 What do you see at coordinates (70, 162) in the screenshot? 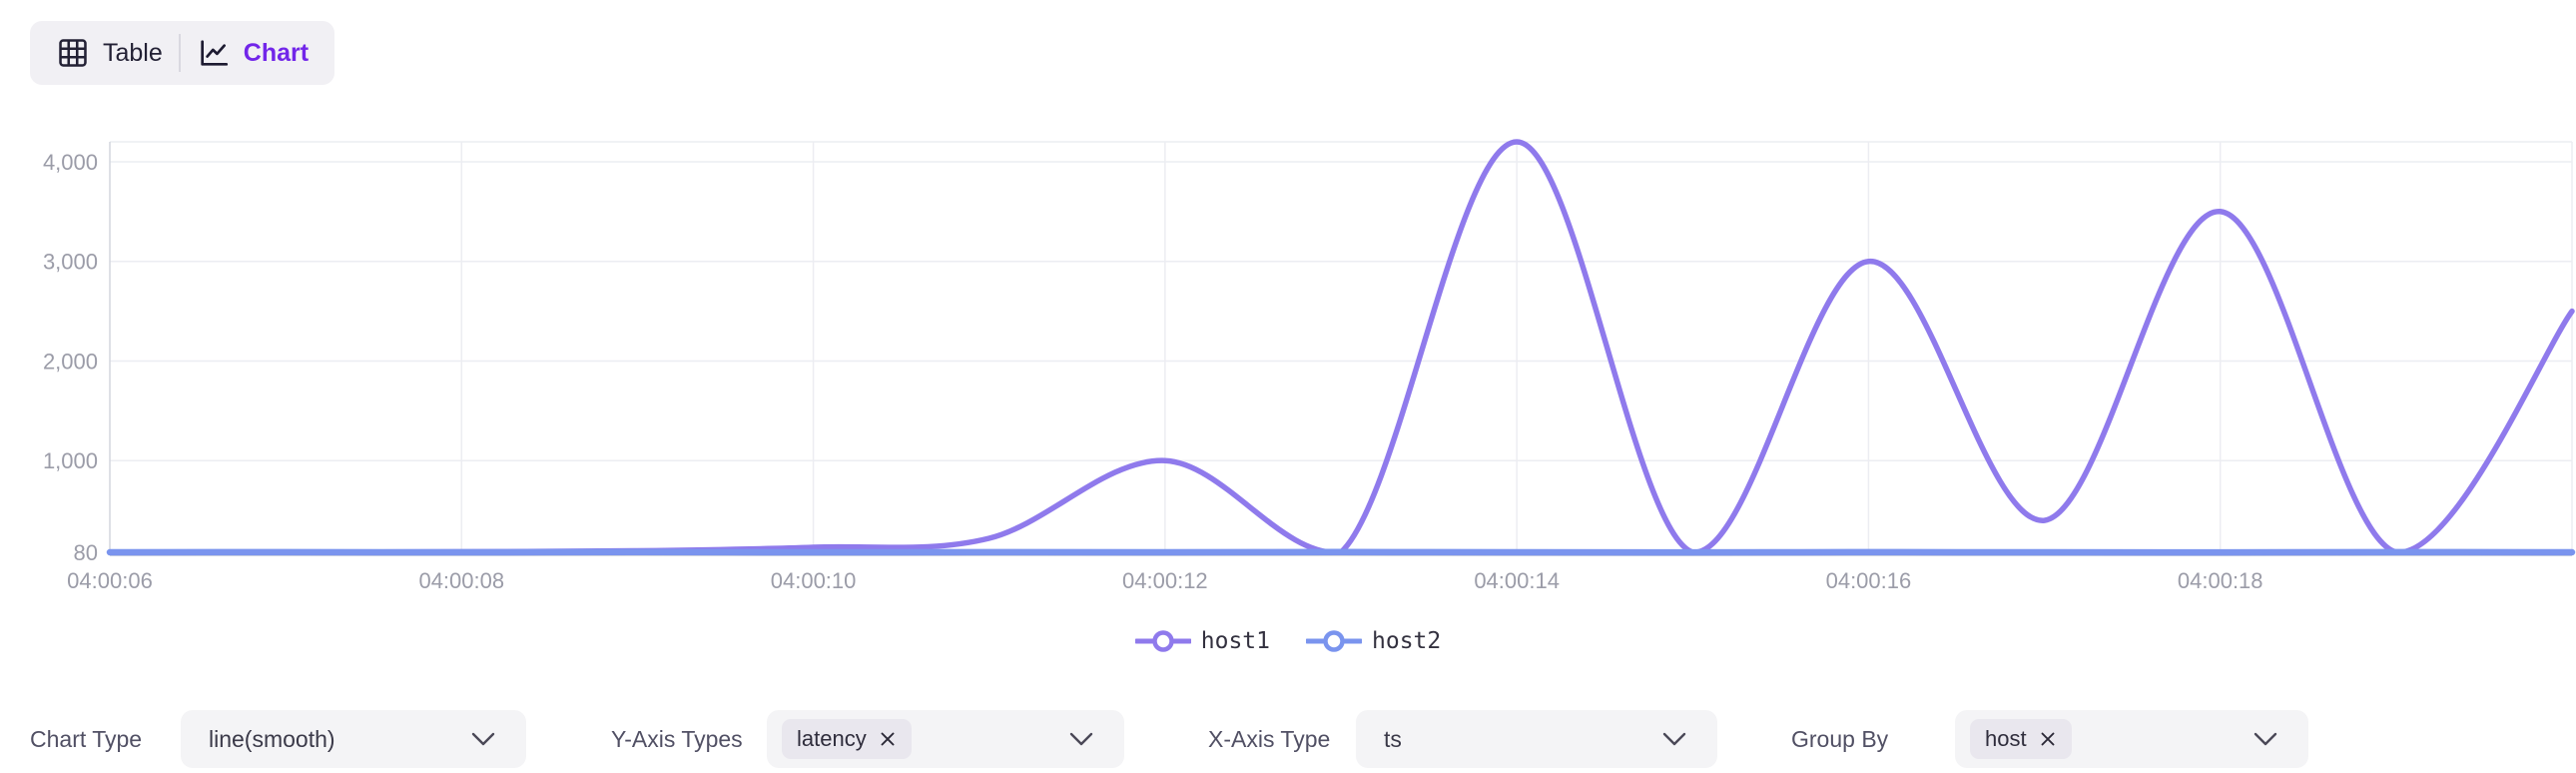
I see `y-tick-label: 4,000` at bounding box center [70, 162].